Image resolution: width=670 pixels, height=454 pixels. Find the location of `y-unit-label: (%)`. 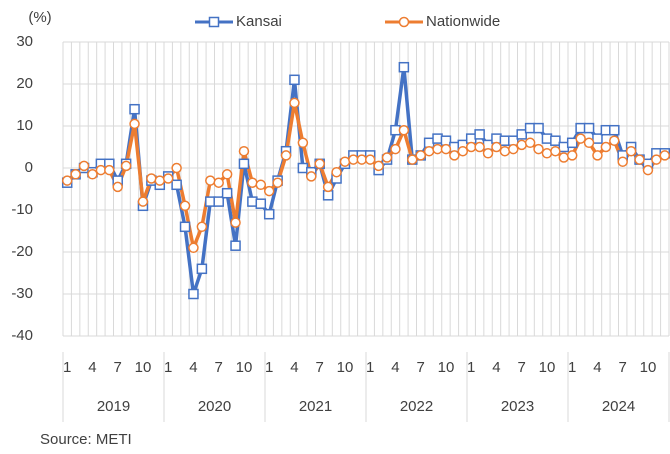

y-unit-label: (%) is located at coordinates (39, 17).